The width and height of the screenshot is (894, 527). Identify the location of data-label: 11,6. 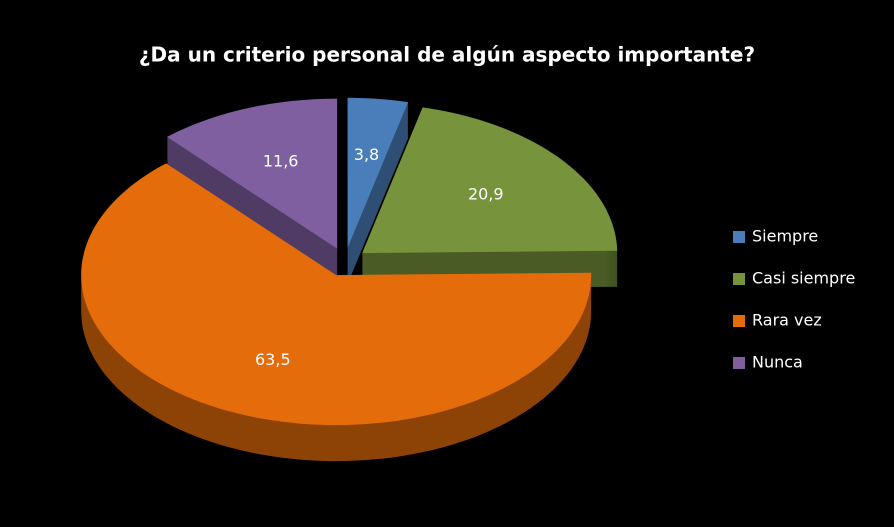
(281, 160).